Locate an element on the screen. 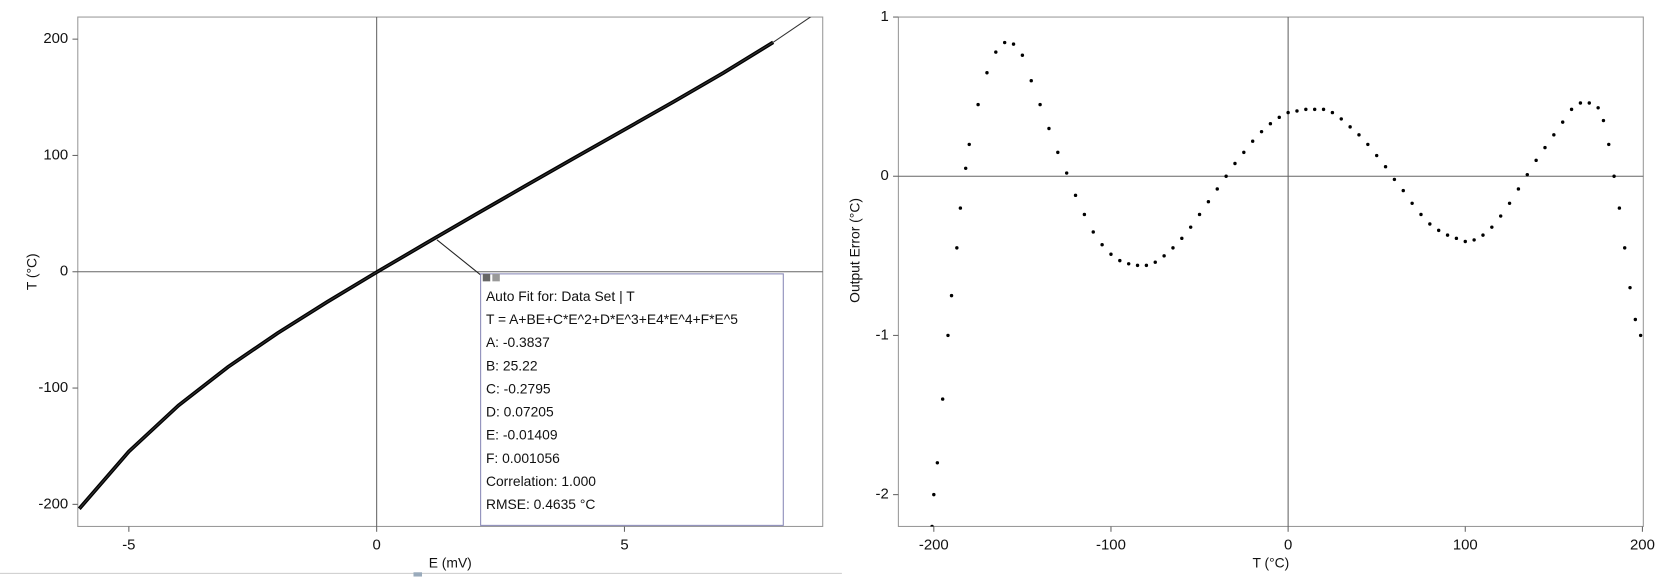  x-tick-label: 200 is located at coordinates (1642, 546).